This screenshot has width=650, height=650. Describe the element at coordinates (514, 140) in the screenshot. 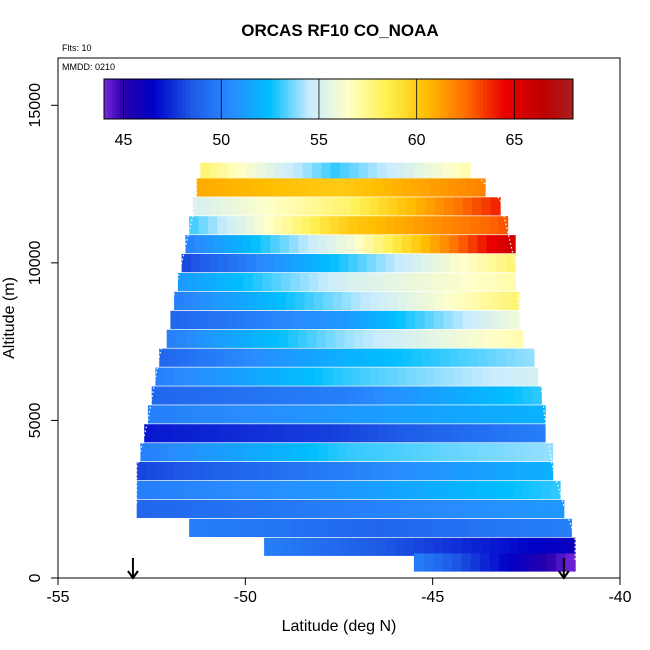

I see `colorbar-tick-label: 65` at that location.